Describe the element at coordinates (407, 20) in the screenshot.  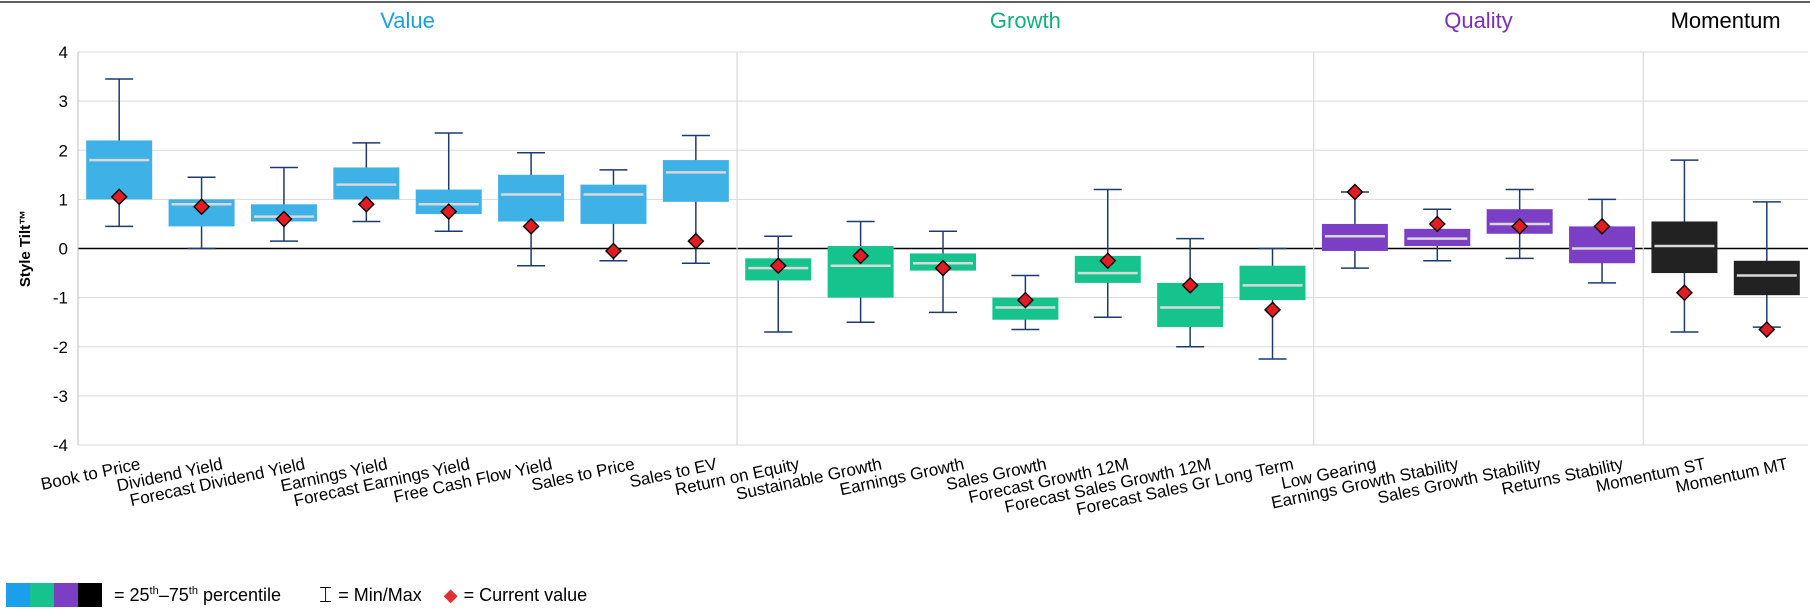
I see `group-title: Value` at that location.